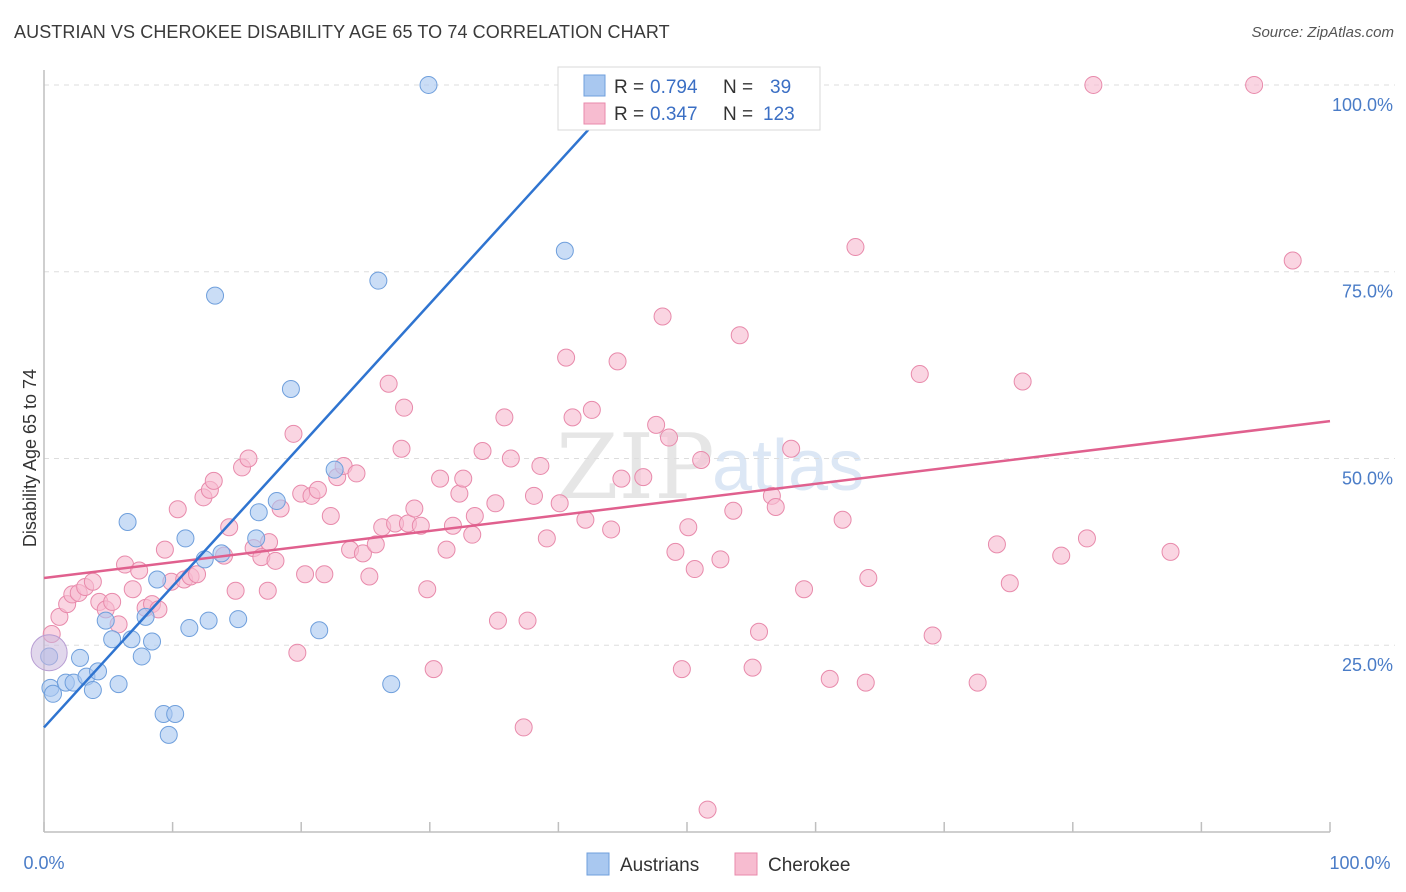 This screenshot has height=892, width=1406. I want to click on legend-swatch-cherokee, so click(594, 113).